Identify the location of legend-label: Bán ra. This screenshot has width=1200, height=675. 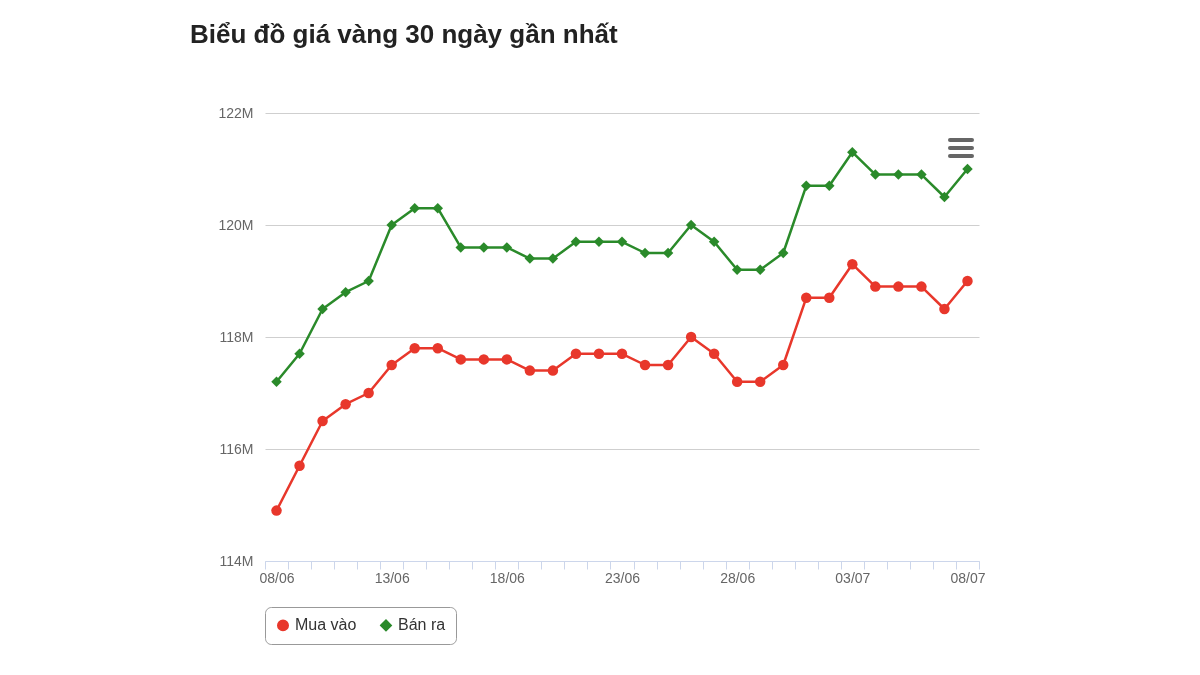
(422, 625).